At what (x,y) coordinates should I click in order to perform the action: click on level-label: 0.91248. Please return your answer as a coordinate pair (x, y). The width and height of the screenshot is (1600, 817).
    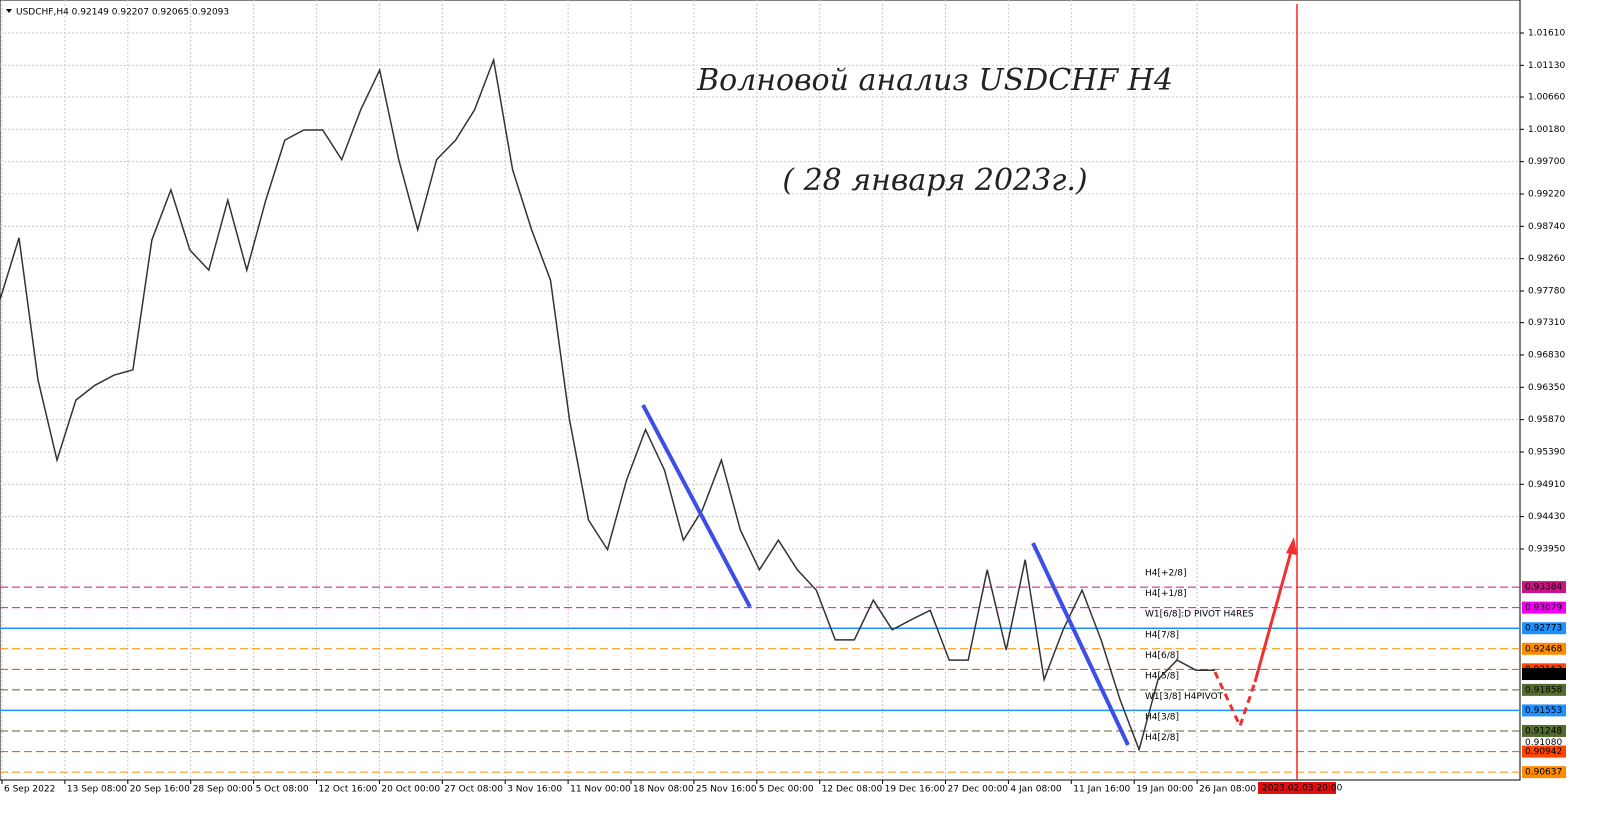
    Looking at the image, I should click on (1543, 731).